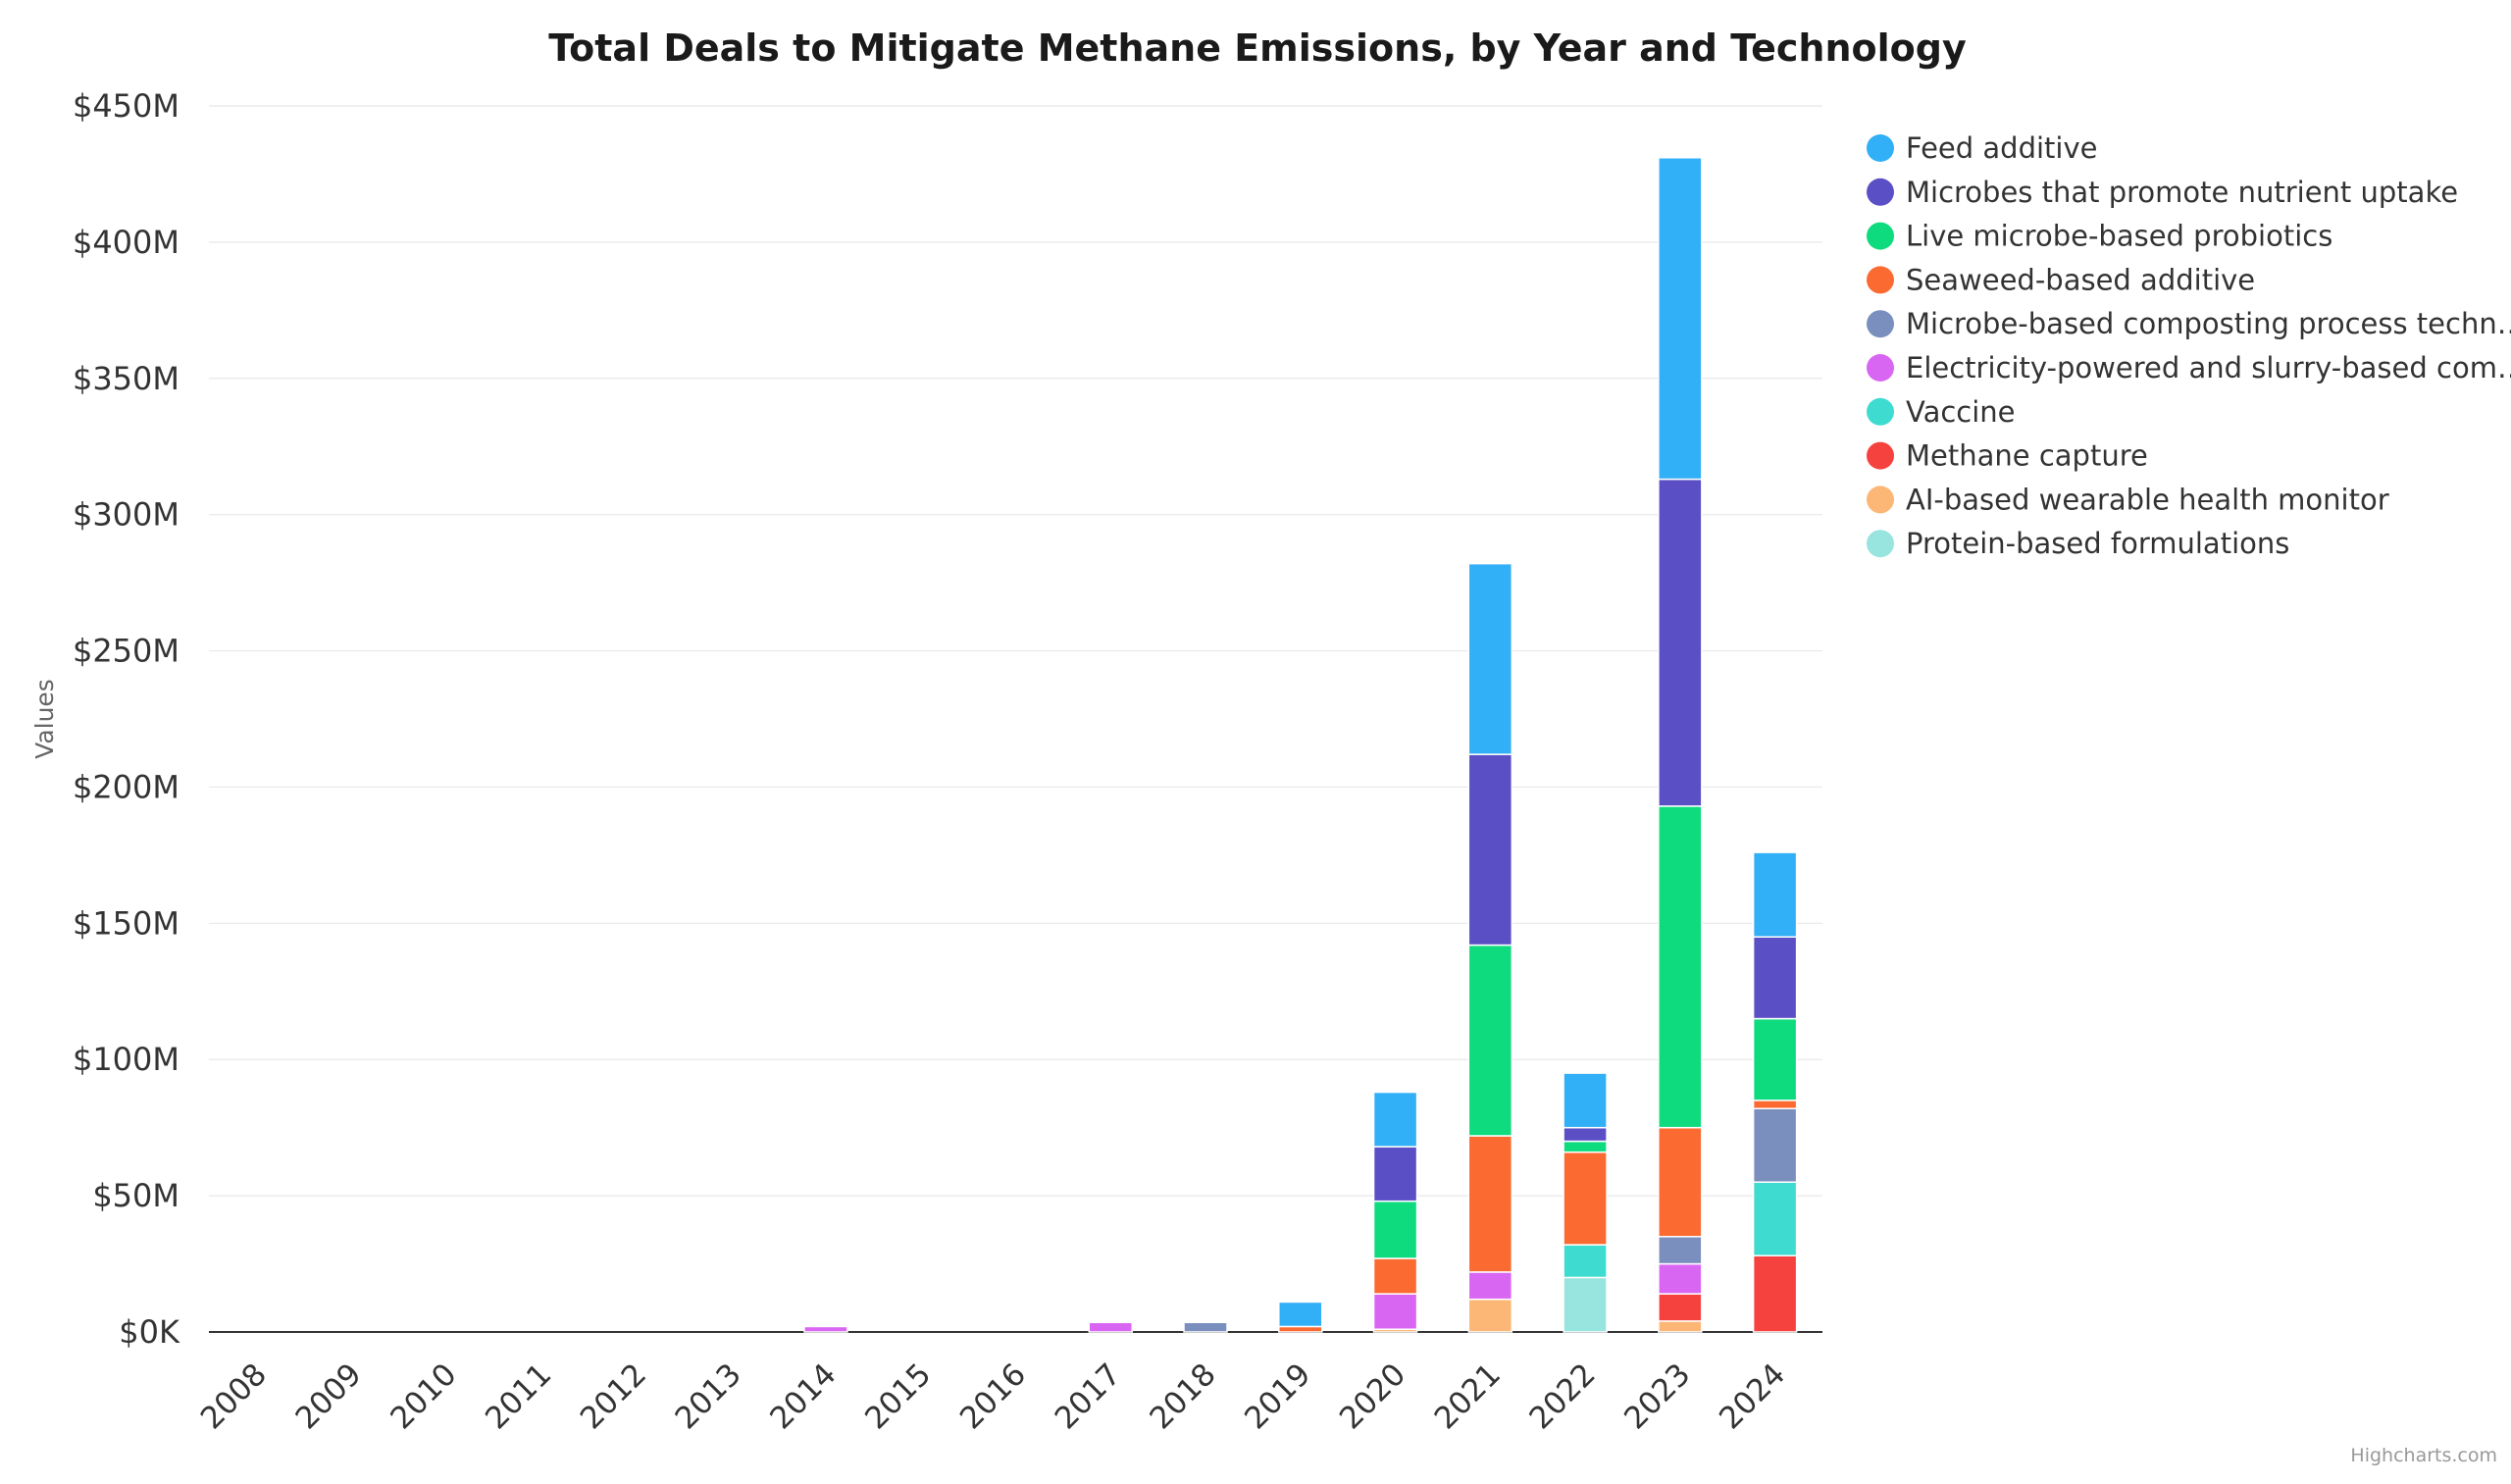 The image size is (2511, 1484). Describe the element at coordinates (135, 1196) in the screenshot. I see `y-tick-label: $50M` at that location.